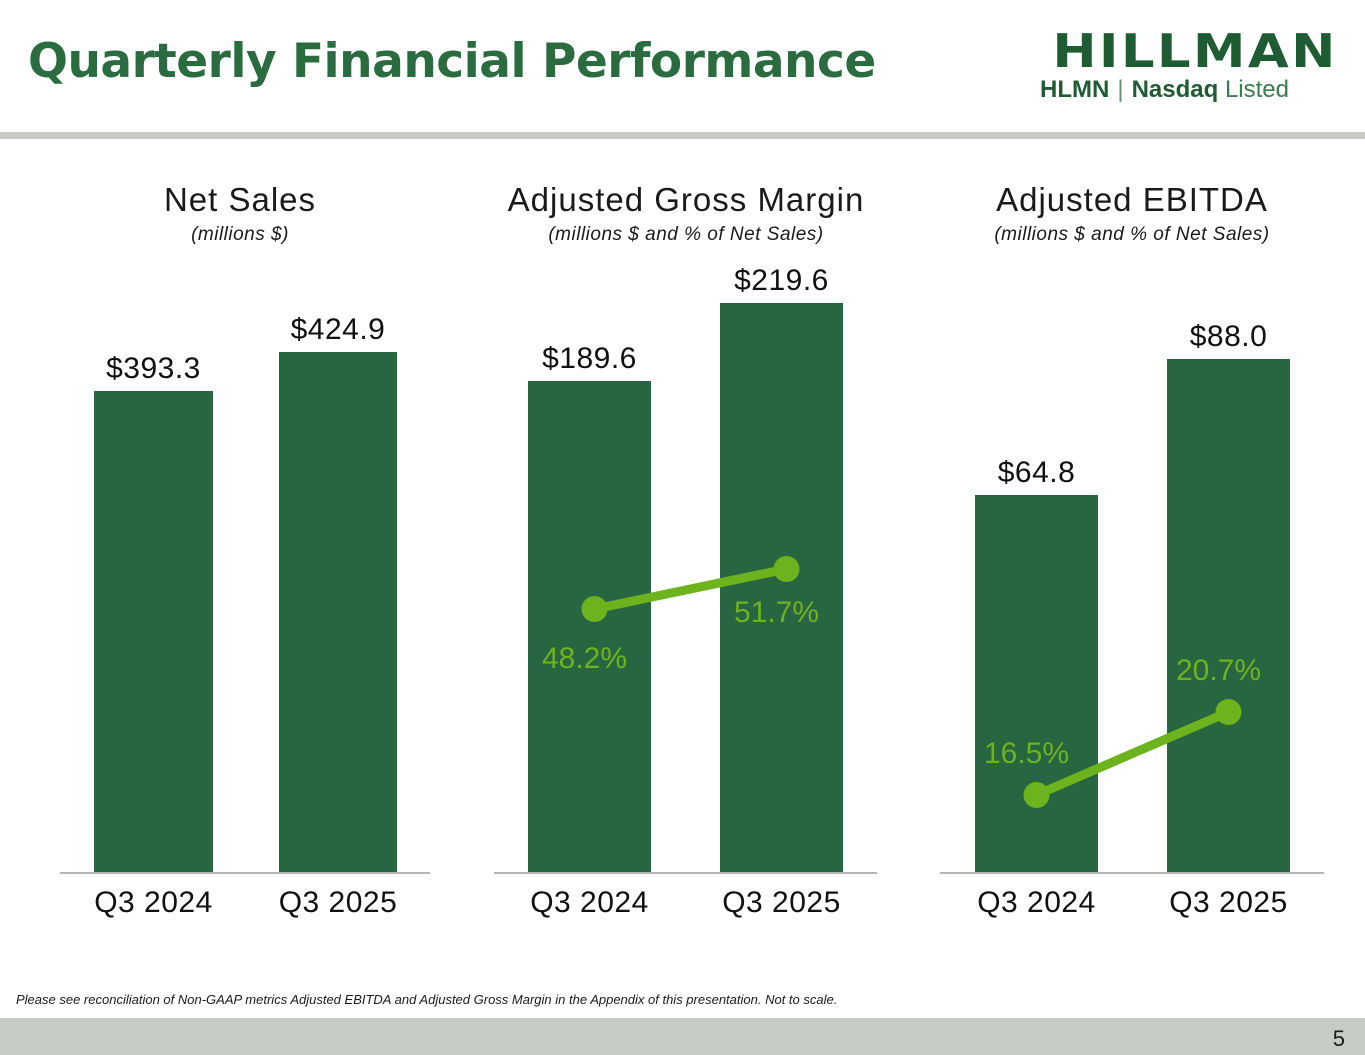 Image resolution: width=1365 pixels, height=1055 pixels. Describe the element at coordinates (338, 329) in the screenshot. I see `bar-value-label: $424.9` at that location.